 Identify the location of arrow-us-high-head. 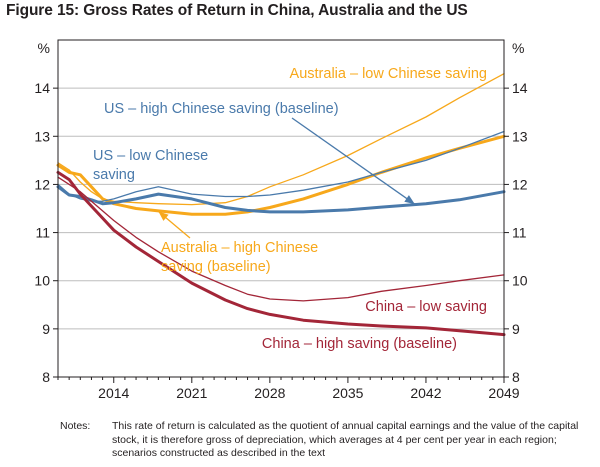
(409, 200).